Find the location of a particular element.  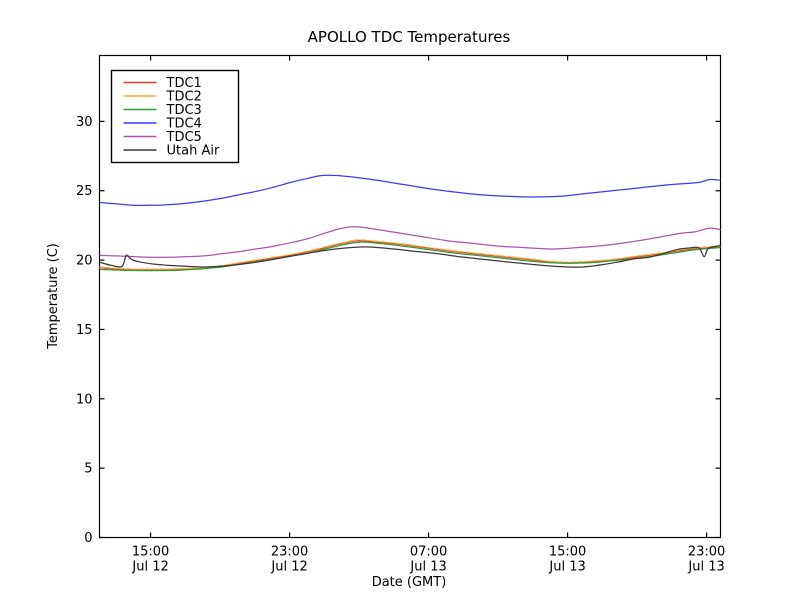

x-tick-label-time: 07:00 is located at coordinates (428, 552).